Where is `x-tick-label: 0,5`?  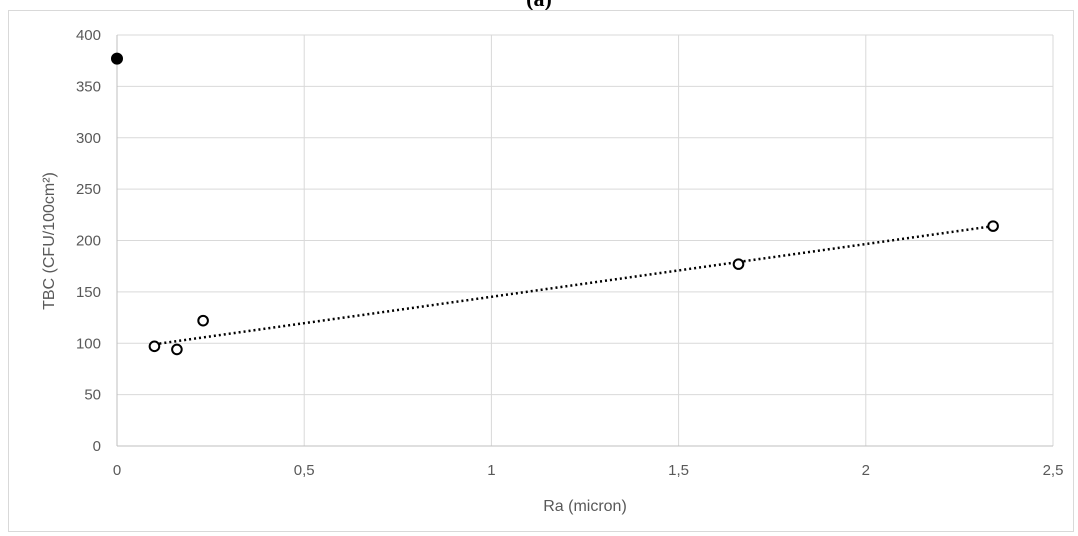 x-tick-label: 0,5 is located at coordinates (304, 470).